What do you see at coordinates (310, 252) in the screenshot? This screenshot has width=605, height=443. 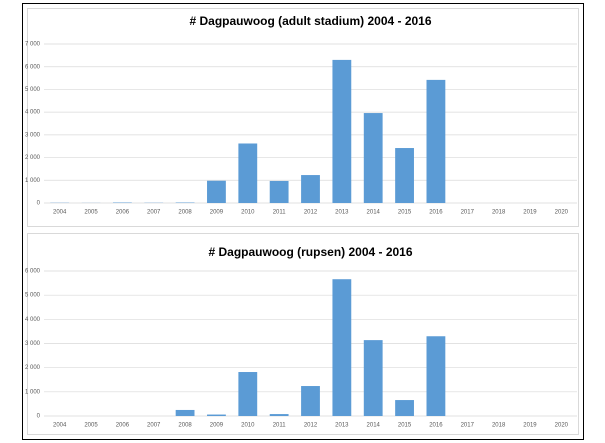 I see `chart-title: # Dagpauwoog (rupsen) 2004 - 2016` at bounding box center [310, 252].